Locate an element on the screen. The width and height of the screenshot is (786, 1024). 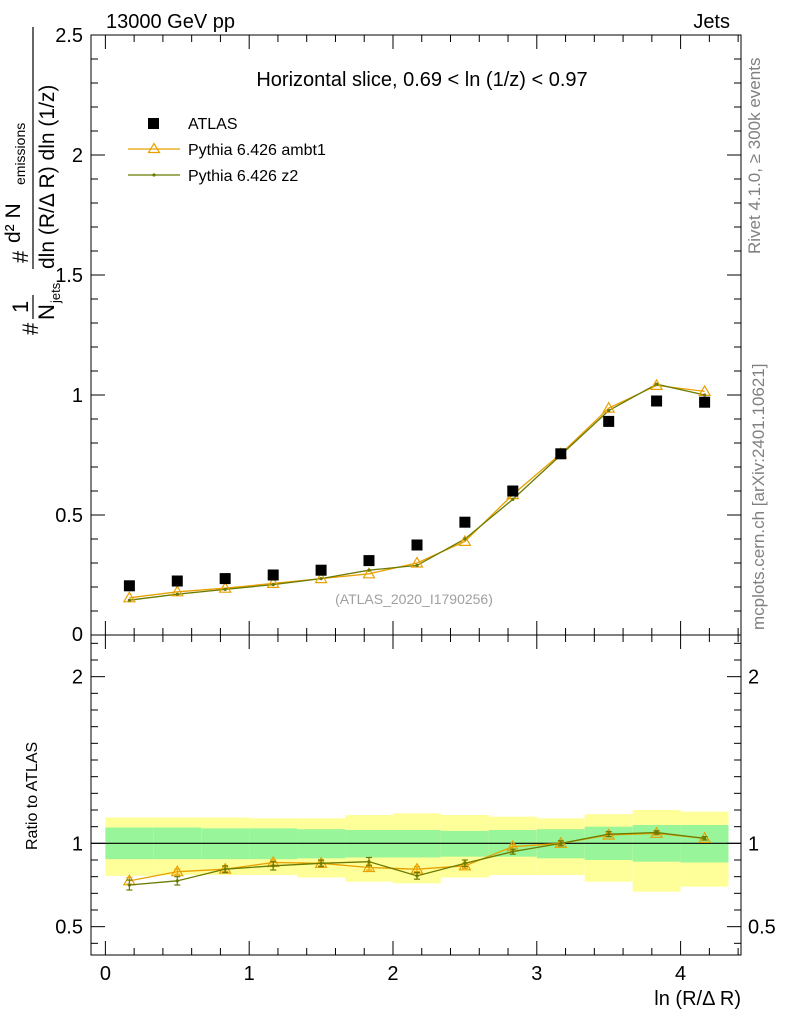
main-title: Horizontal slice, 0.69 < ln (1/z) < 0.97 is located at coordinates (421, 80).